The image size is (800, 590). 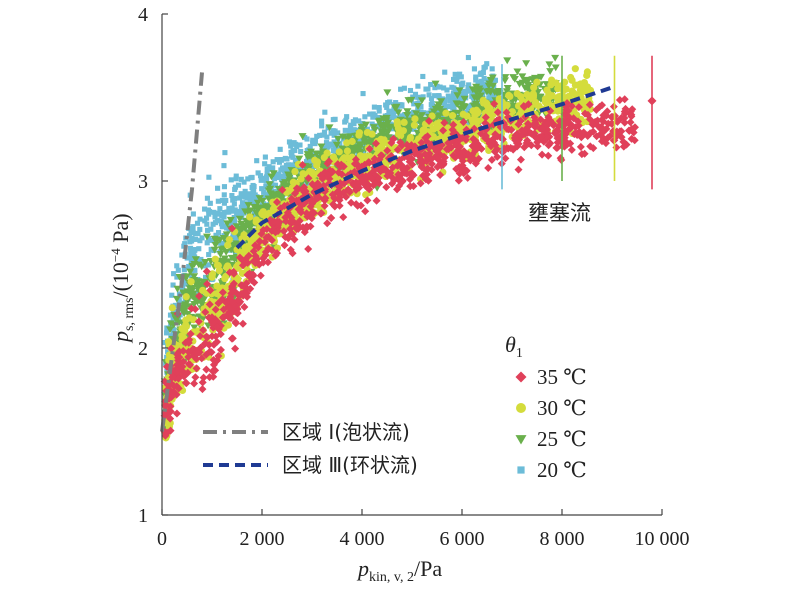 I want to click on legend-title: θ1, so click(x=514, y=346).